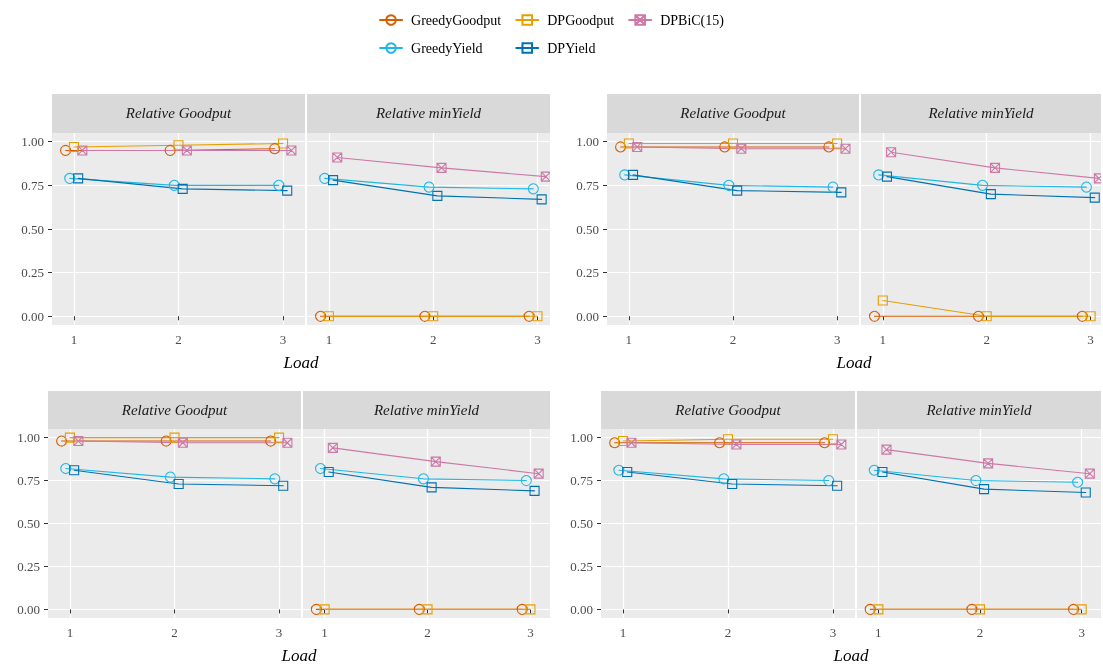  What do you see at coordinates (733, 113) in the screenshot?
I see `chart-title: Relative Goodput` at bounding box center [733, 113].